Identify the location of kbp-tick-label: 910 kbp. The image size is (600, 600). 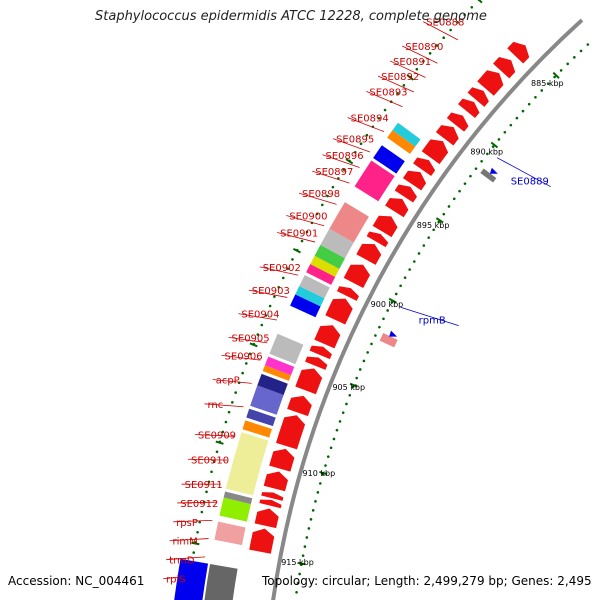
(319, 473).